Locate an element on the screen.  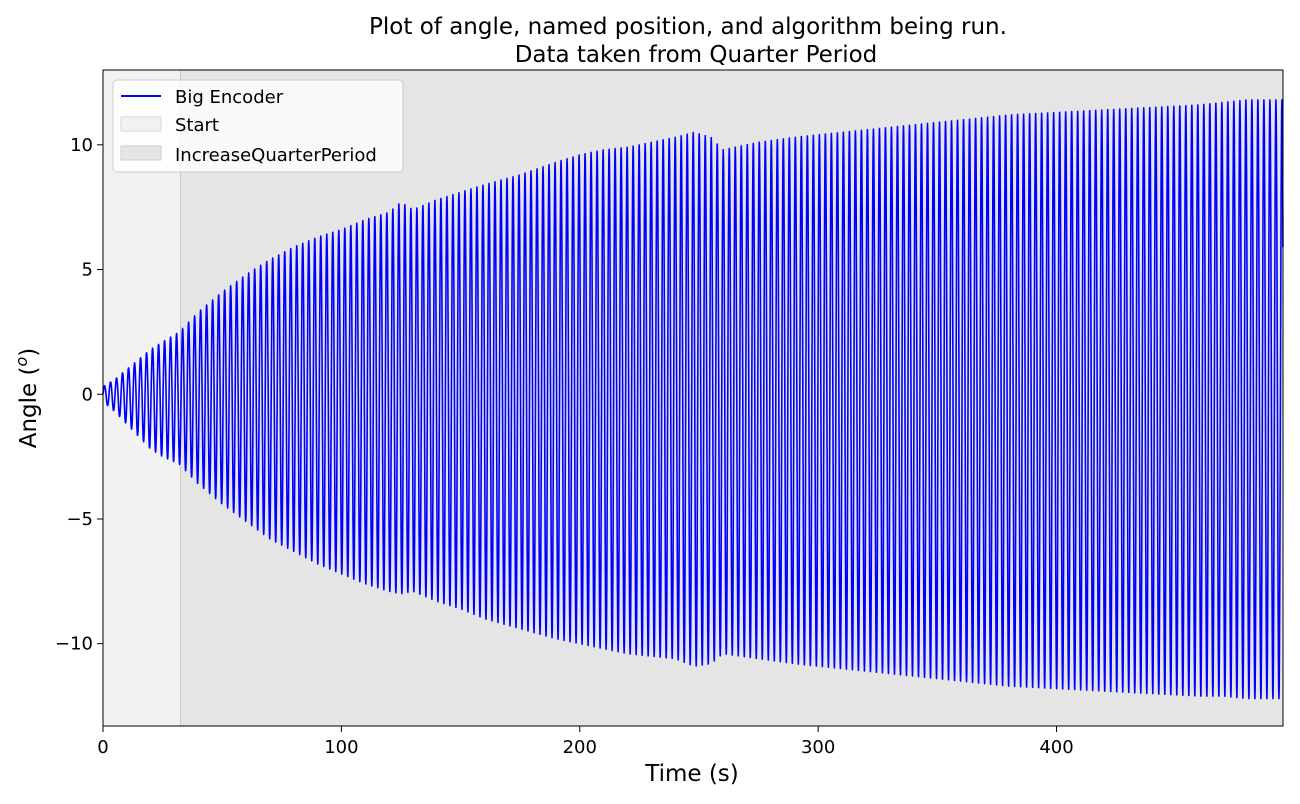
legend-swatch-start is located at coordinates (141, 124).